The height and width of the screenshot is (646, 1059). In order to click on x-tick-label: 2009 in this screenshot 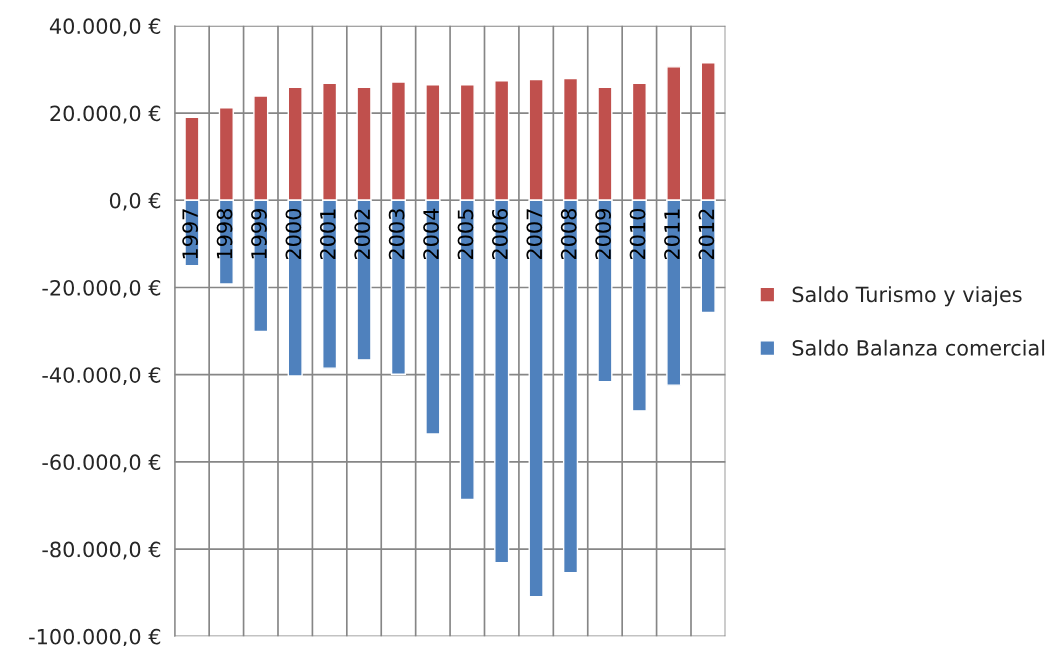, I will do `click(603, 234)`.